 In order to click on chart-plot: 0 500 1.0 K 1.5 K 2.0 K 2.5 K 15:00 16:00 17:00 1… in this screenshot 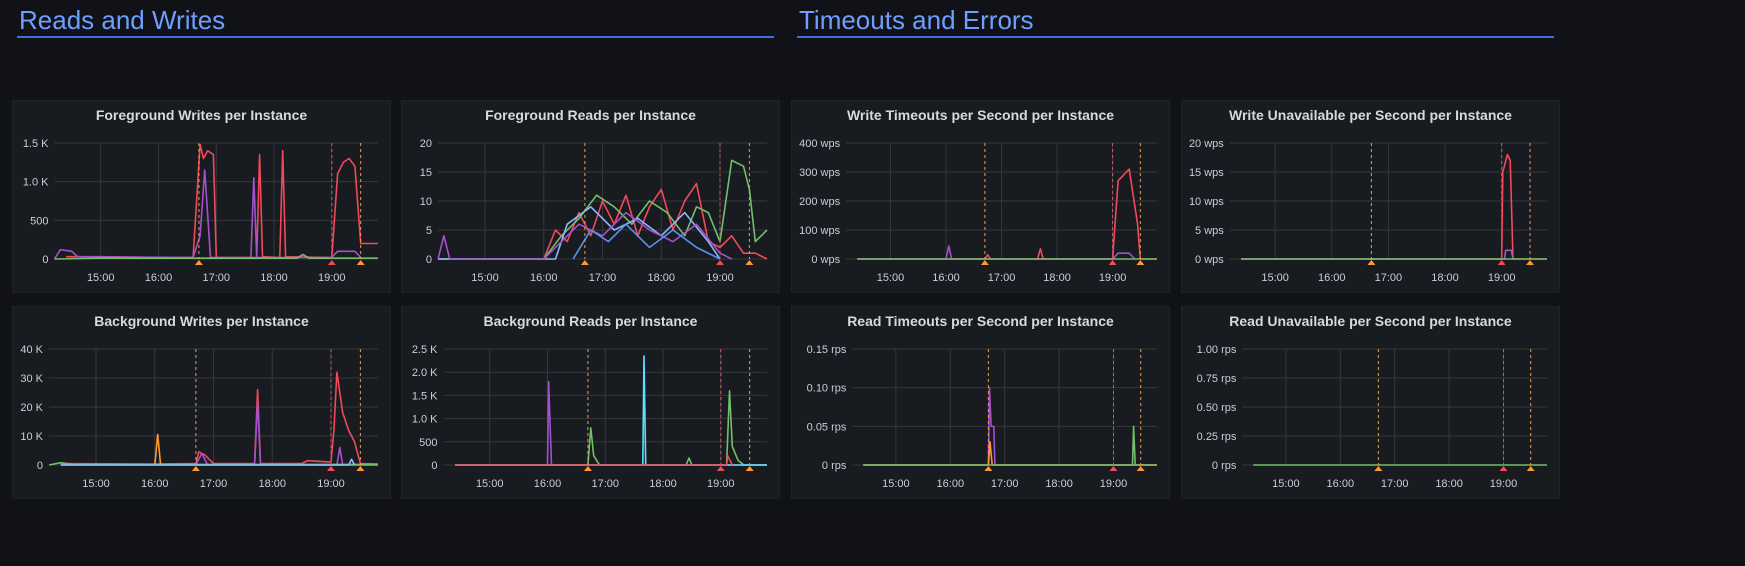, I will do `click(591, 403)`.